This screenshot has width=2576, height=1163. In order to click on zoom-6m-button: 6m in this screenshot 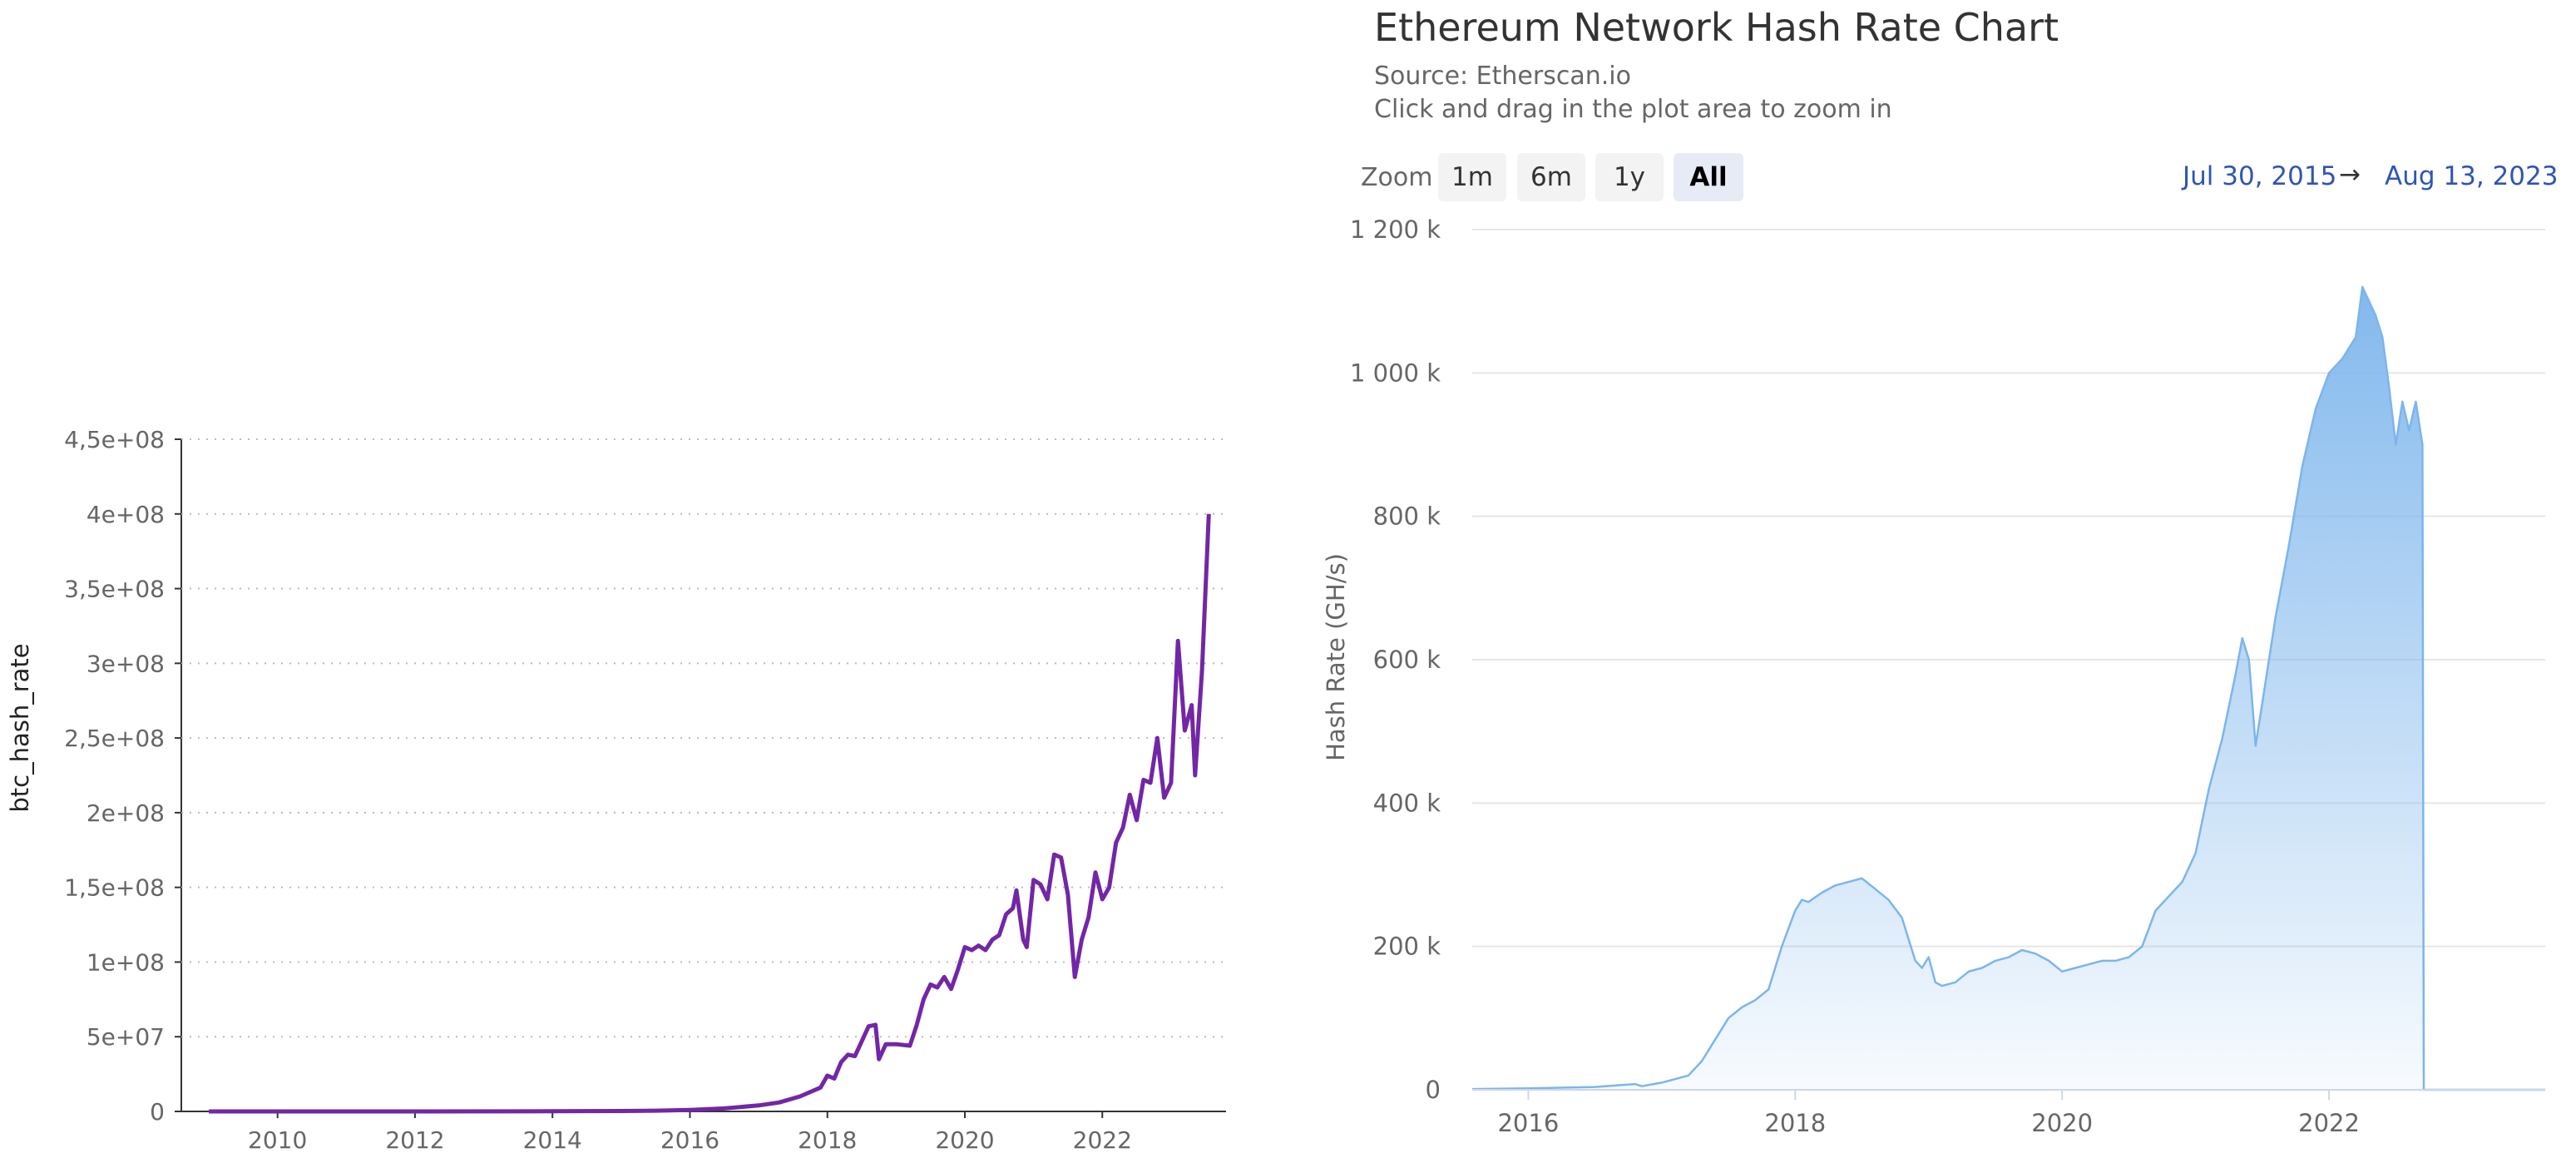, I will do `click(1551, 177)`.